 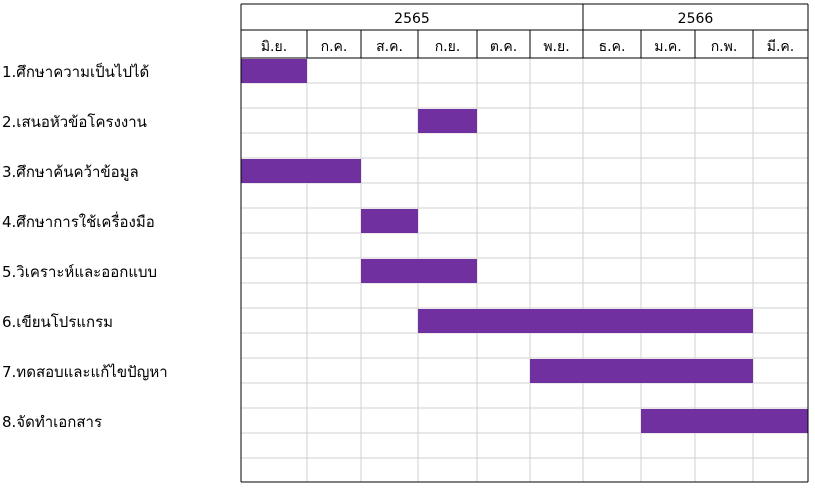 I want to click on task-label: 1.ศึกษาความเป็นไปได้, so click(x=75, y=71).